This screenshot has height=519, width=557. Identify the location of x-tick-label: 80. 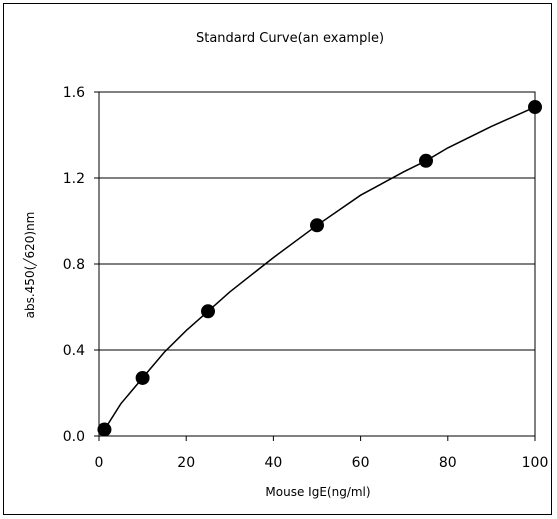
(448, 463).